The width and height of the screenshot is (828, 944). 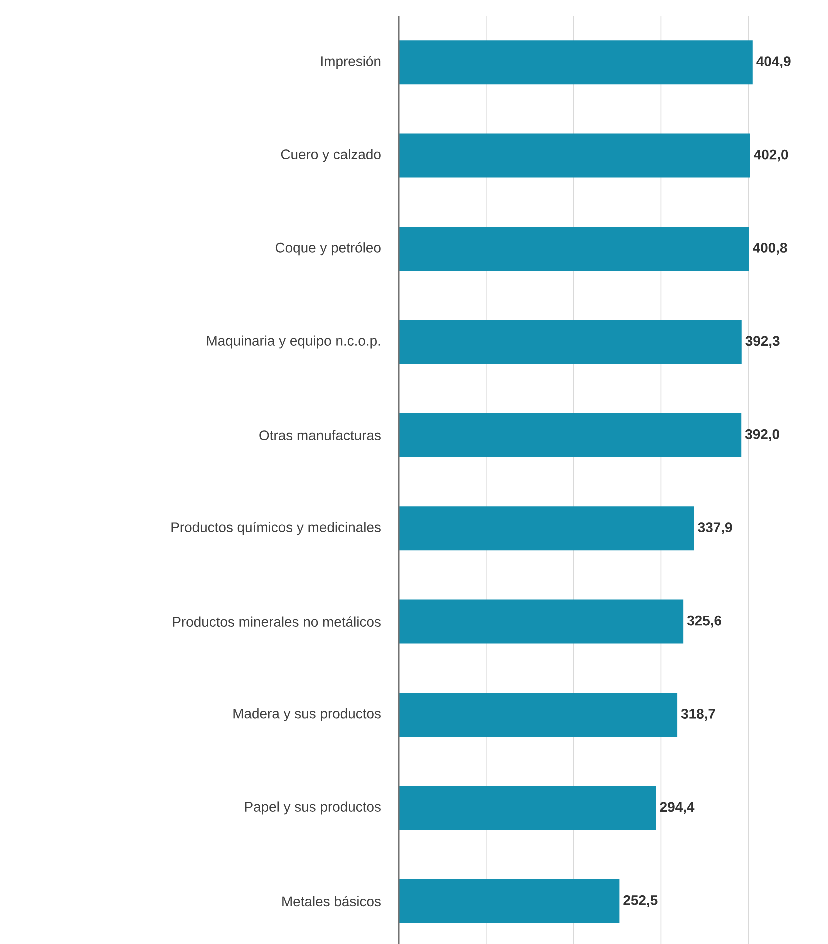 I want to click on y-tick-label: Productos minerales no metálicos, so click(x=277, y=622).